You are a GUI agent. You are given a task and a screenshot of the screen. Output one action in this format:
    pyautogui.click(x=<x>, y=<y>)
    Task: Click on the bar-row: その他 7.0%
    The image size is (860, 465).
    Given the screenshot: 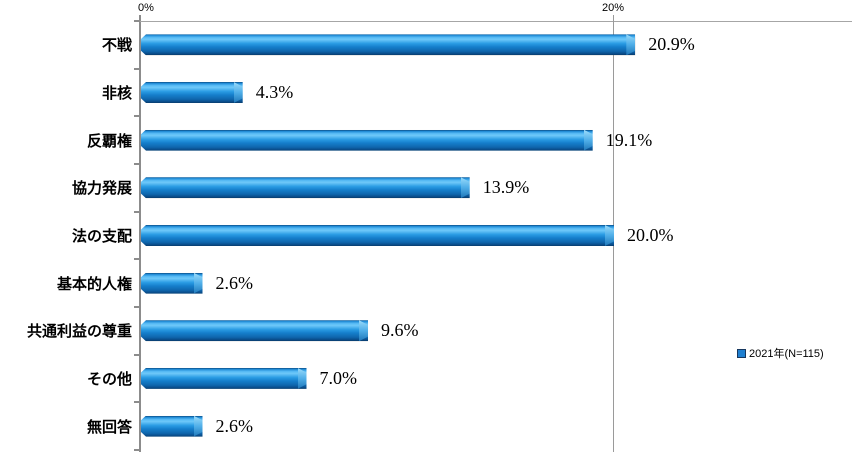 What is the action you would take?
    pyautogui.click(x=430, y=379)
    